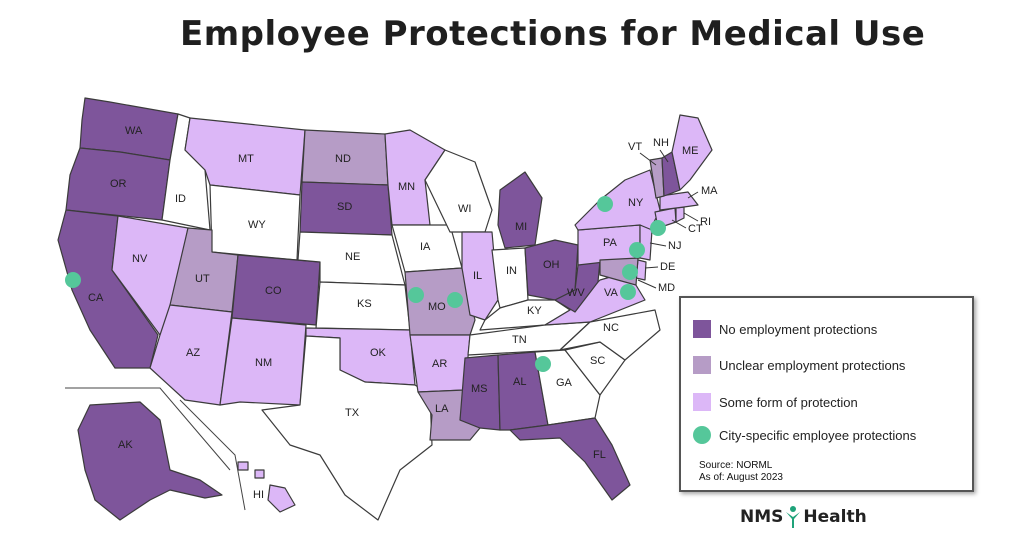 The height and width of the screenshot is (560, 1024). Describe the element at coordinates (273, 291) in the screenshot. I see `label-CO: CO` at that location.